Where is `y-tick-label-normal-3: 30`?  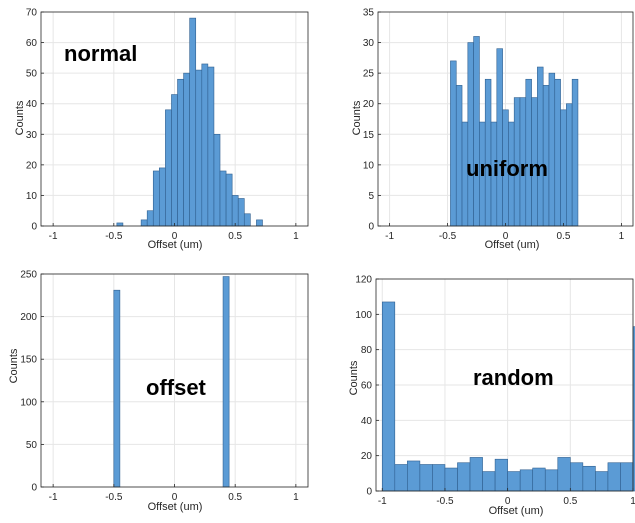 y-tick-label-normal-3: 30 is located at coordinates (32, 135).